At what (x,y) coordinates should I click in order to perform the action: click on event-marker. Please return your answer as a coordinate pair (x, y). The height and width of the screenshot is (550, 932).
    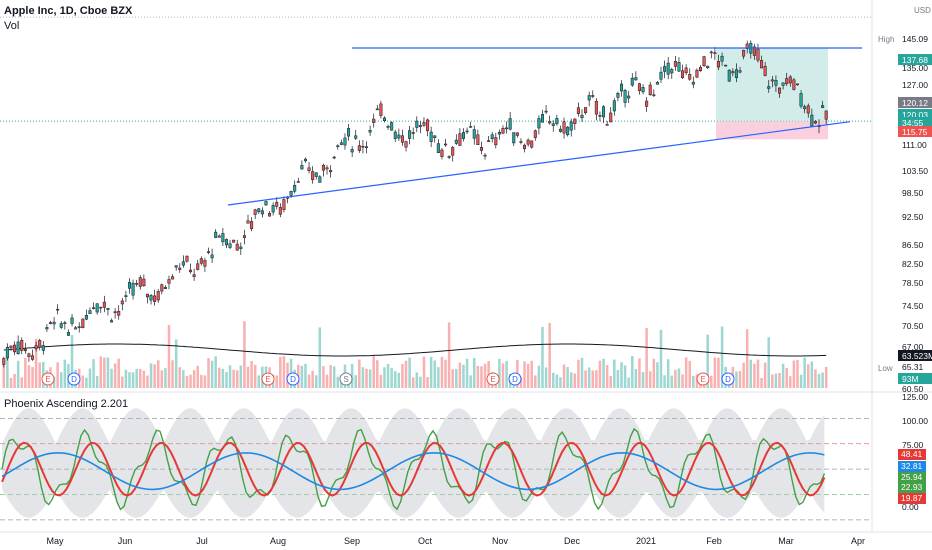
    Looking at the image, I should click on (493, 379).